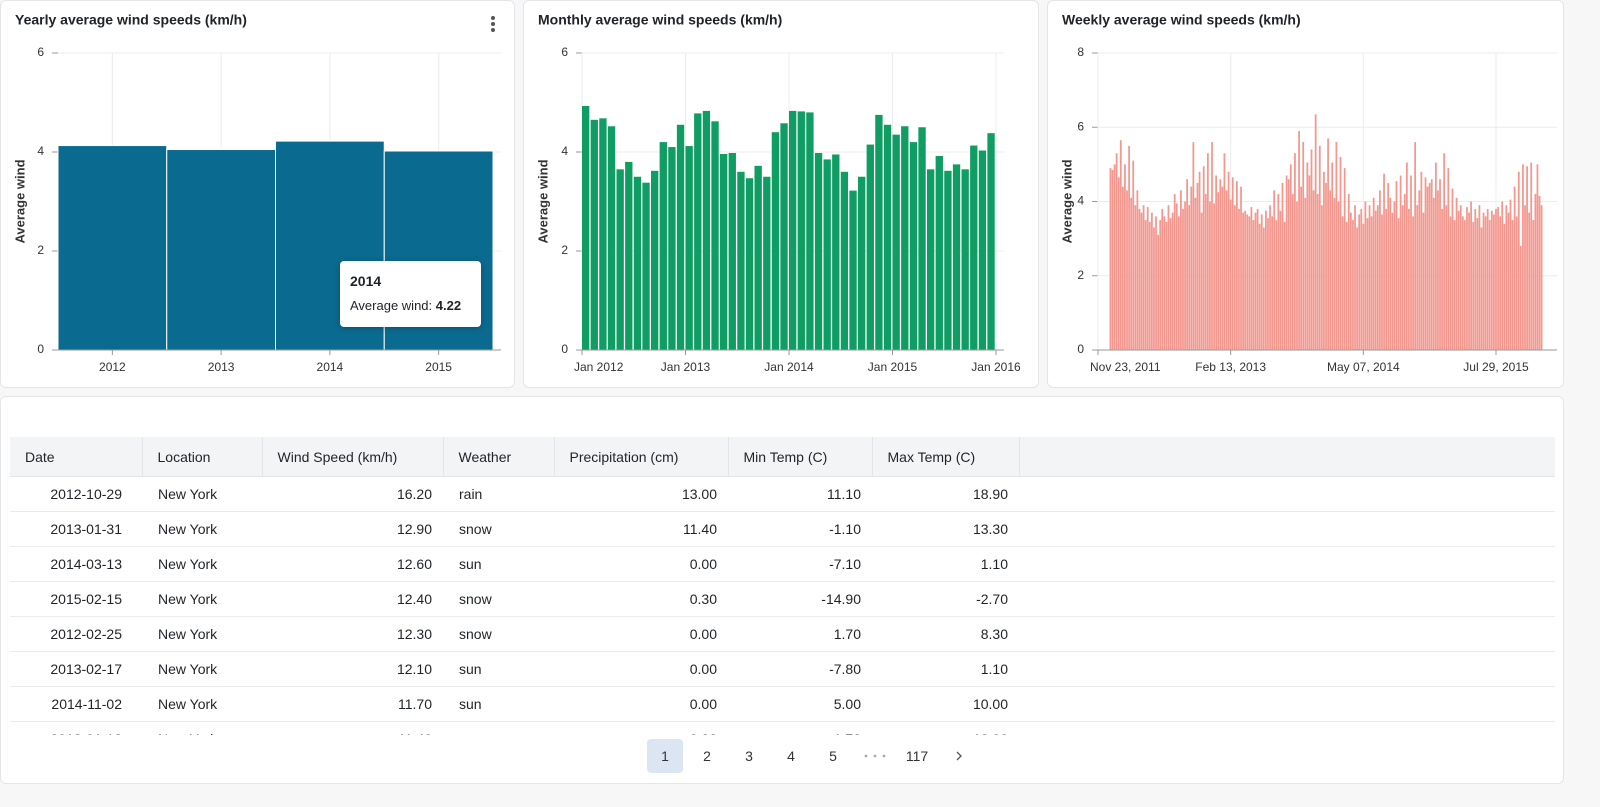 The height and width of the screenshot is (807, 1600). Describe the element at coordinates (749, 756) in the screenshot. I see `page-button: 3` at that location.